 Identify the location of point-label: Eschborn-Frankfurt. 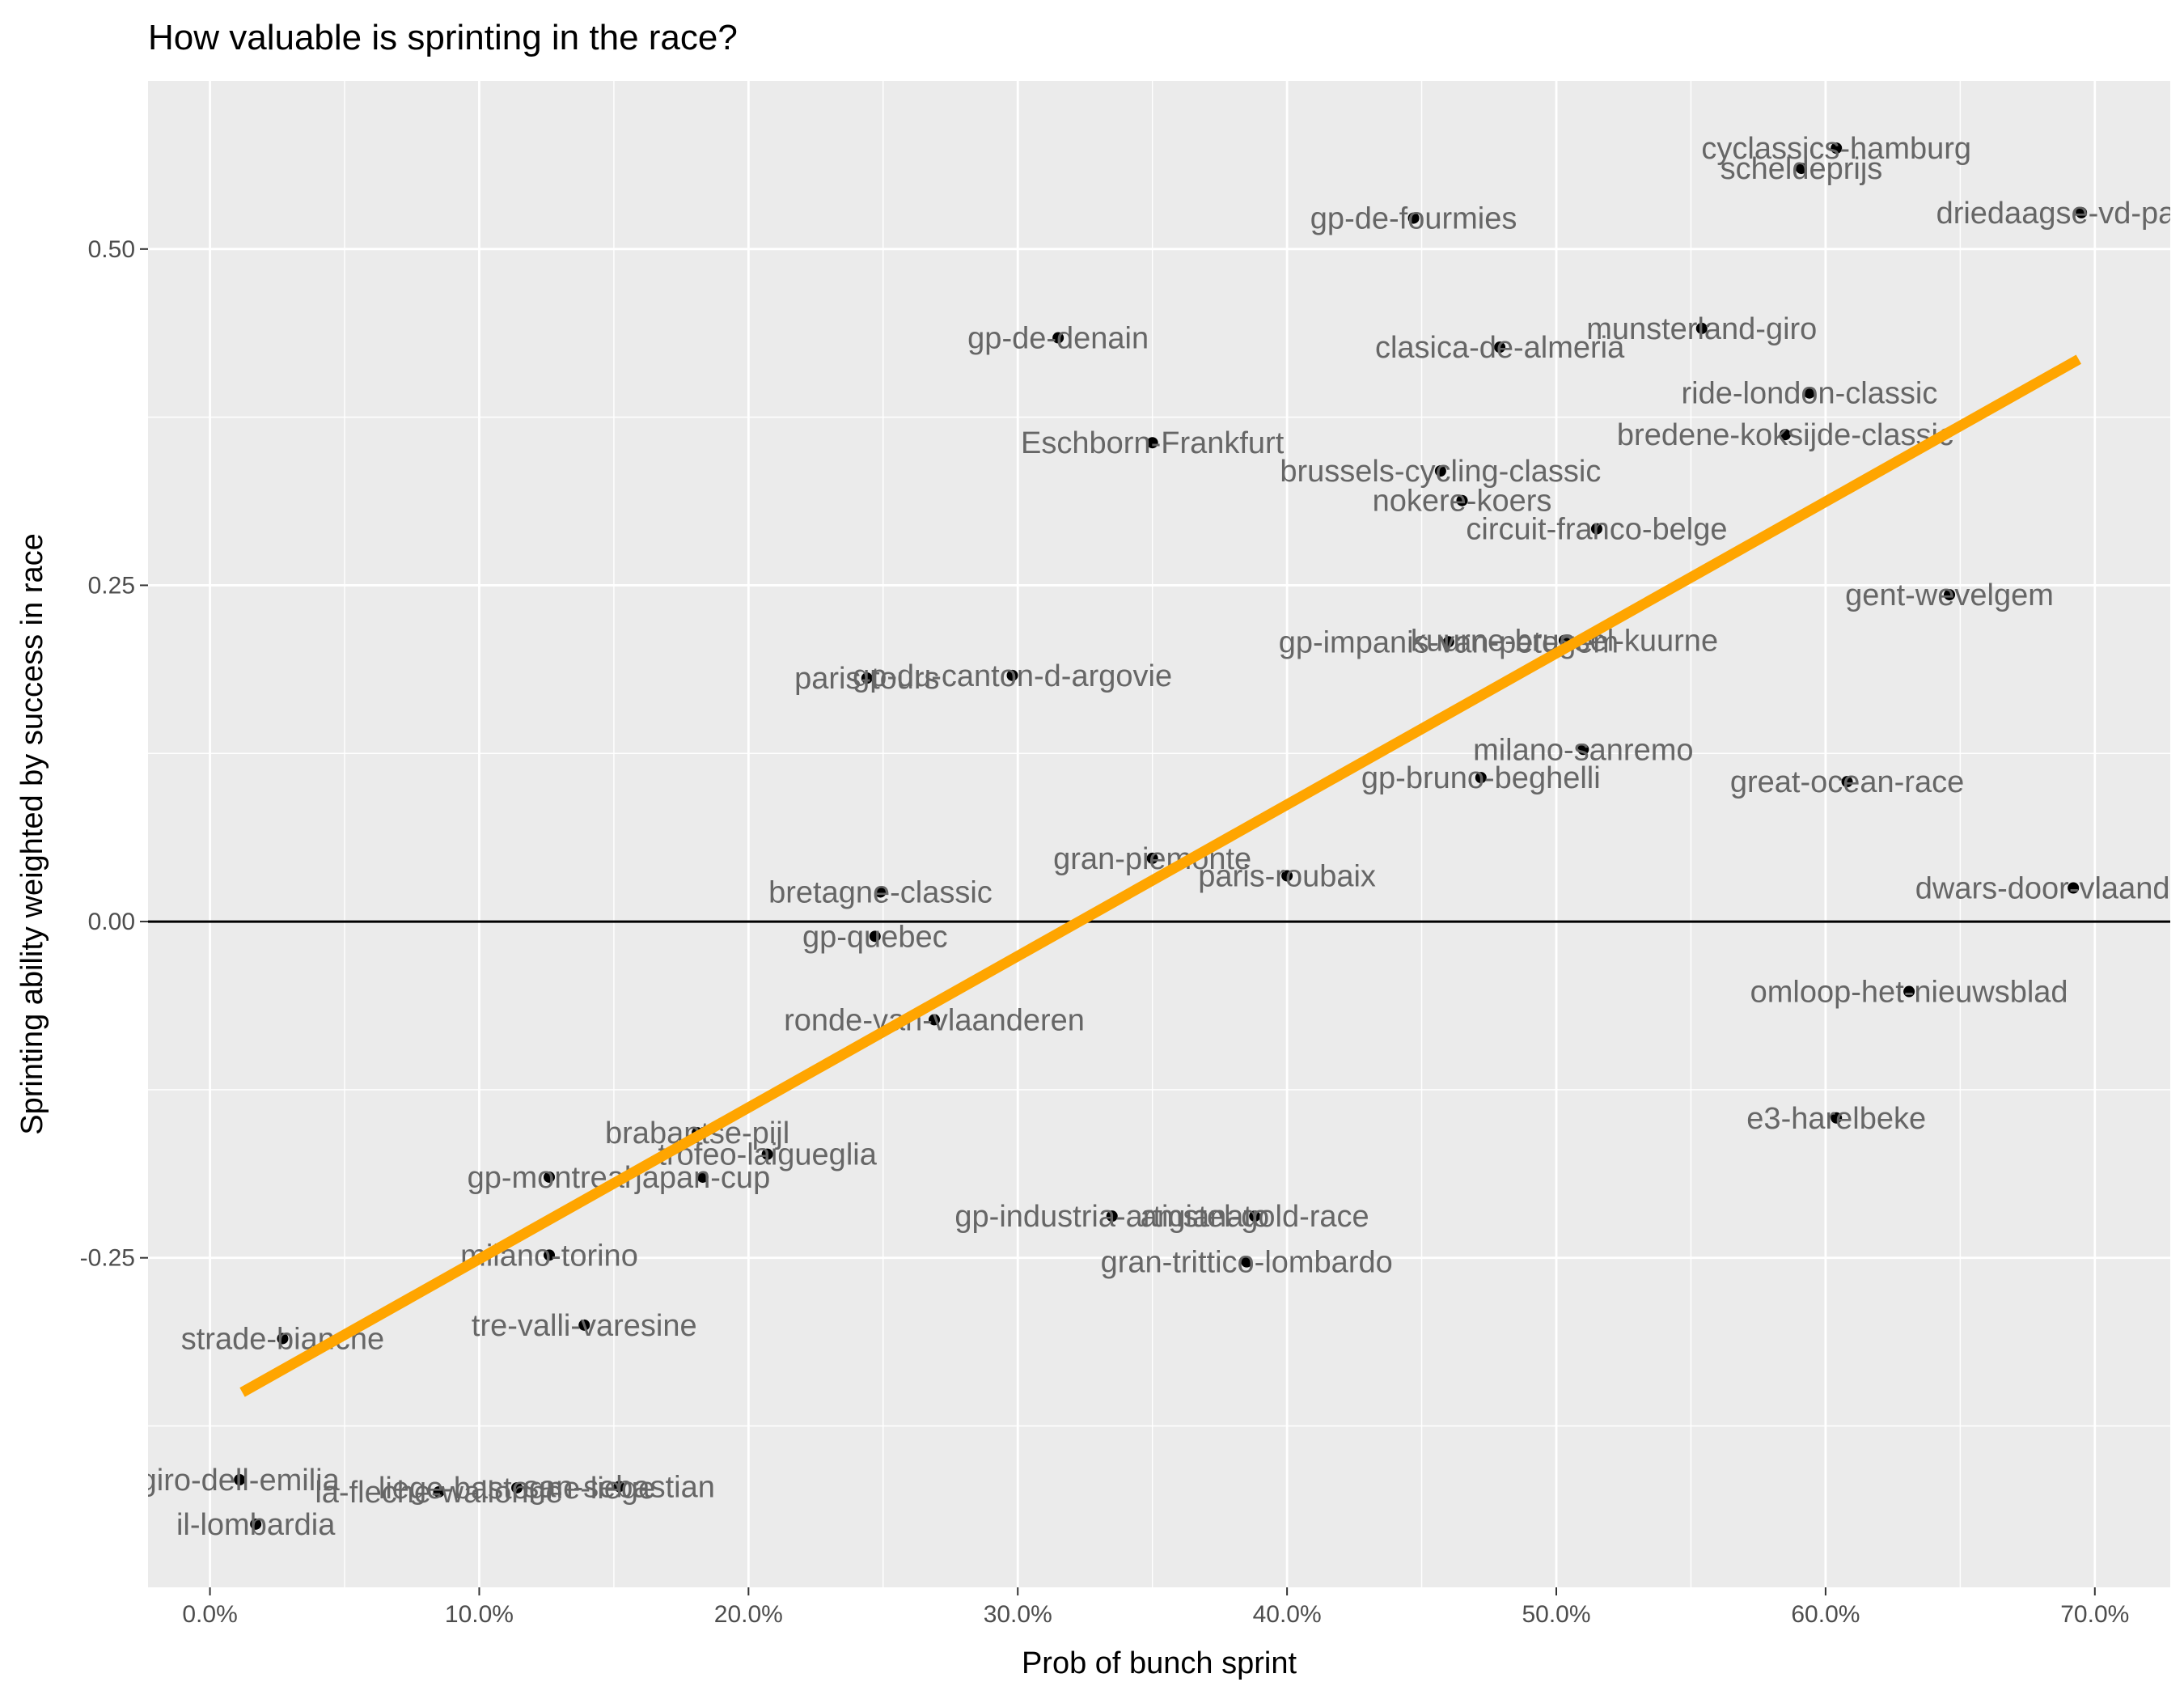
(1153, 443).